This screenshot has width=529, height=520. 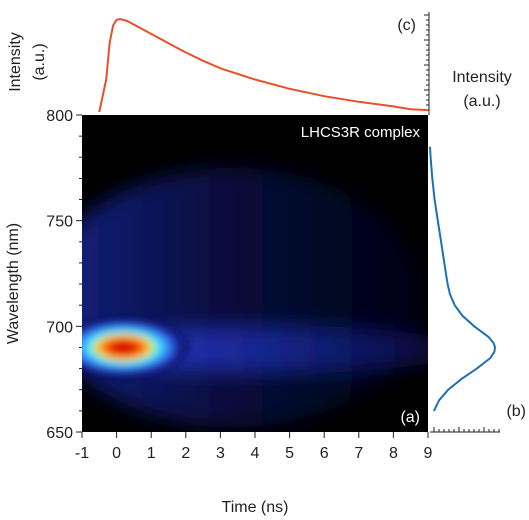 I want to click on spectrum-axis-label-line2: (a.u.), so click(x=481, y=101).